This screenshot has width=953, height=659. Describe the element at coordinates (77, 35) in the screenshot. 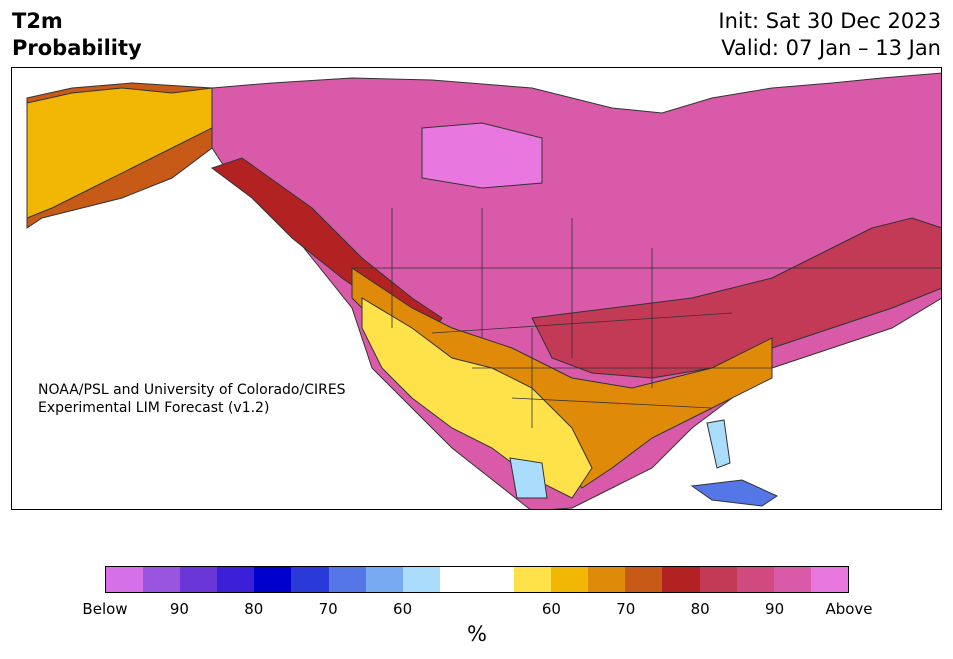

I see `map-title: T2m Probability` at that location.